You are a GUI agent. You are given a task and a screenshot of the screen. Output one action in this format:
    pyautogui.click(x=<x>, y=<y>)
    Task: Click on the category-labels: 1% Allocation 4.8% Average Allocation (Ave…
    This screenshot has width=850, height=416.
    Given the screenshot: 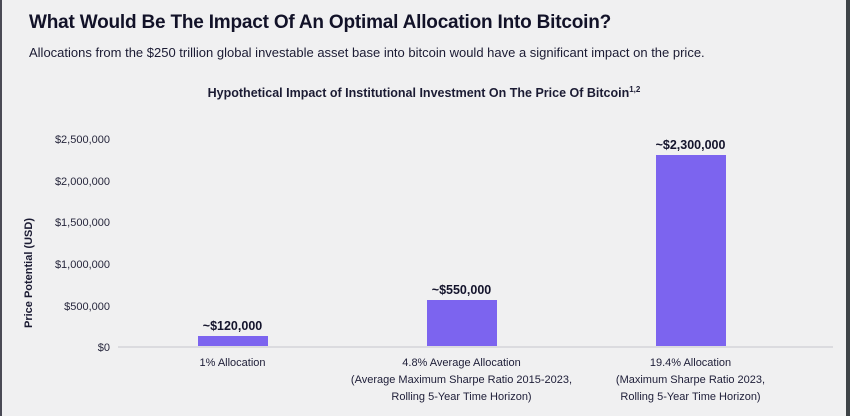 What is the action you would take?
    pyautogui.click(x=475, y=380)
    